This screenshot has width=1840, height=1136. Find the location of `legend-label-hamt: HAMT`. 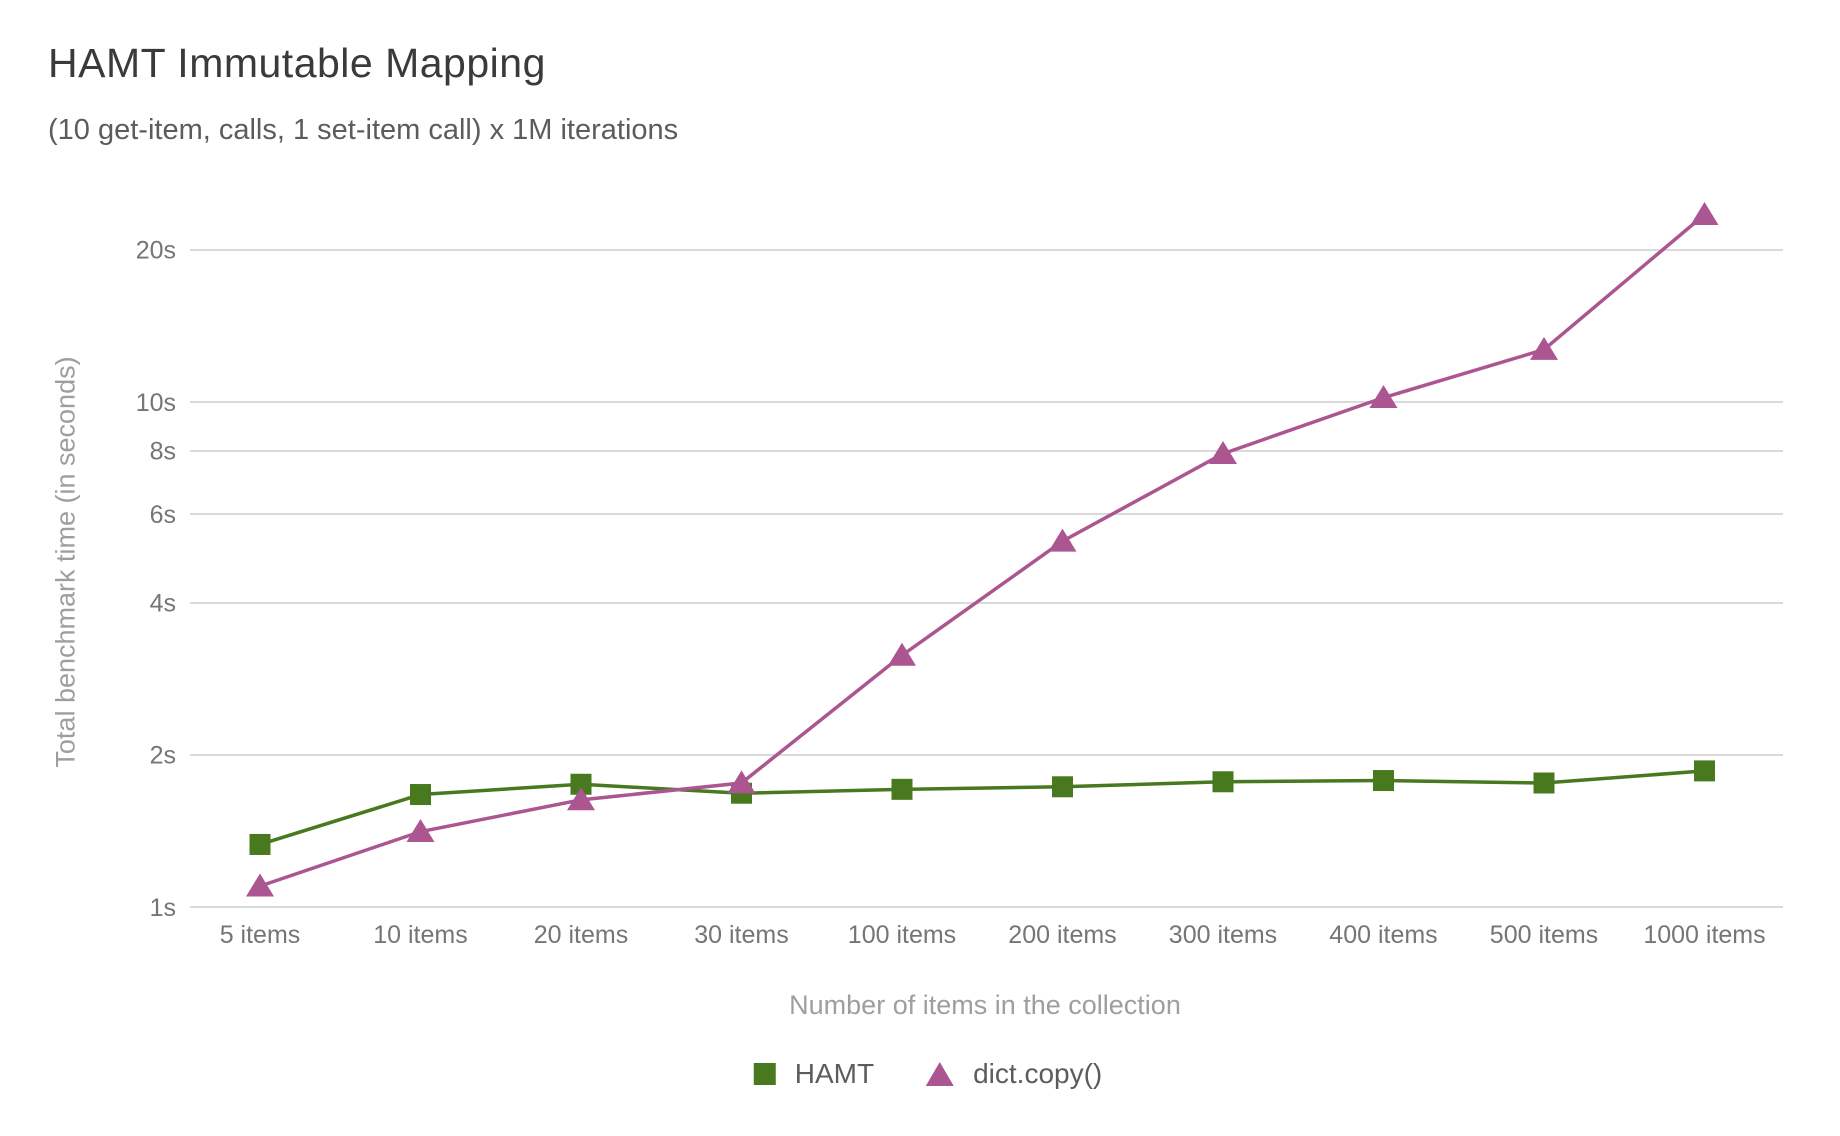

legend-label-hamt: HAMT is located at coordinates (834, 1073).